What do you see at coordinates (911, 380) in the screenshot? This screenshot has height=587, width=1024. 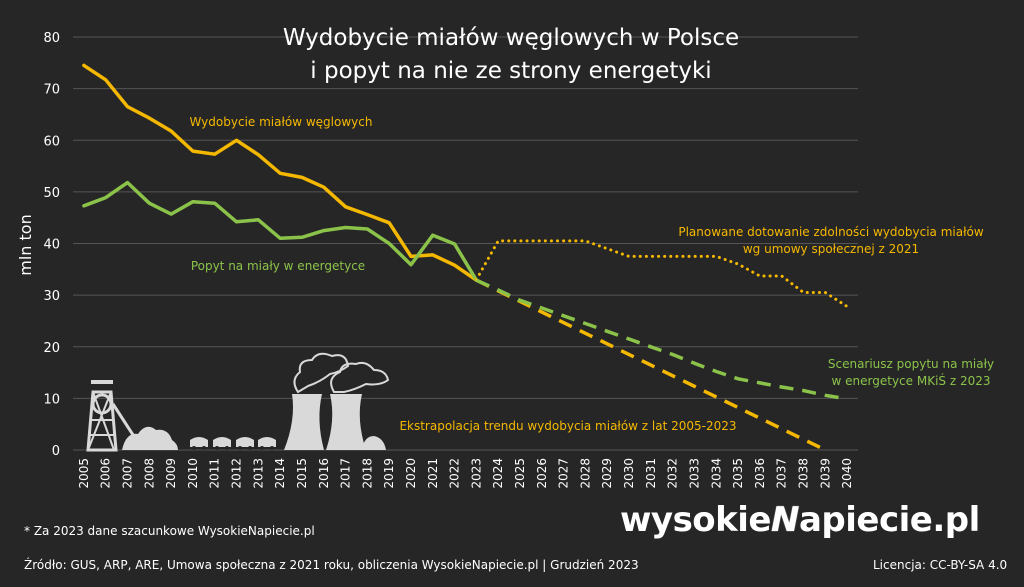 I see `annotation-3-line-1: w energetyce MKiŚ z 2023` at bounding box center [911, 380].